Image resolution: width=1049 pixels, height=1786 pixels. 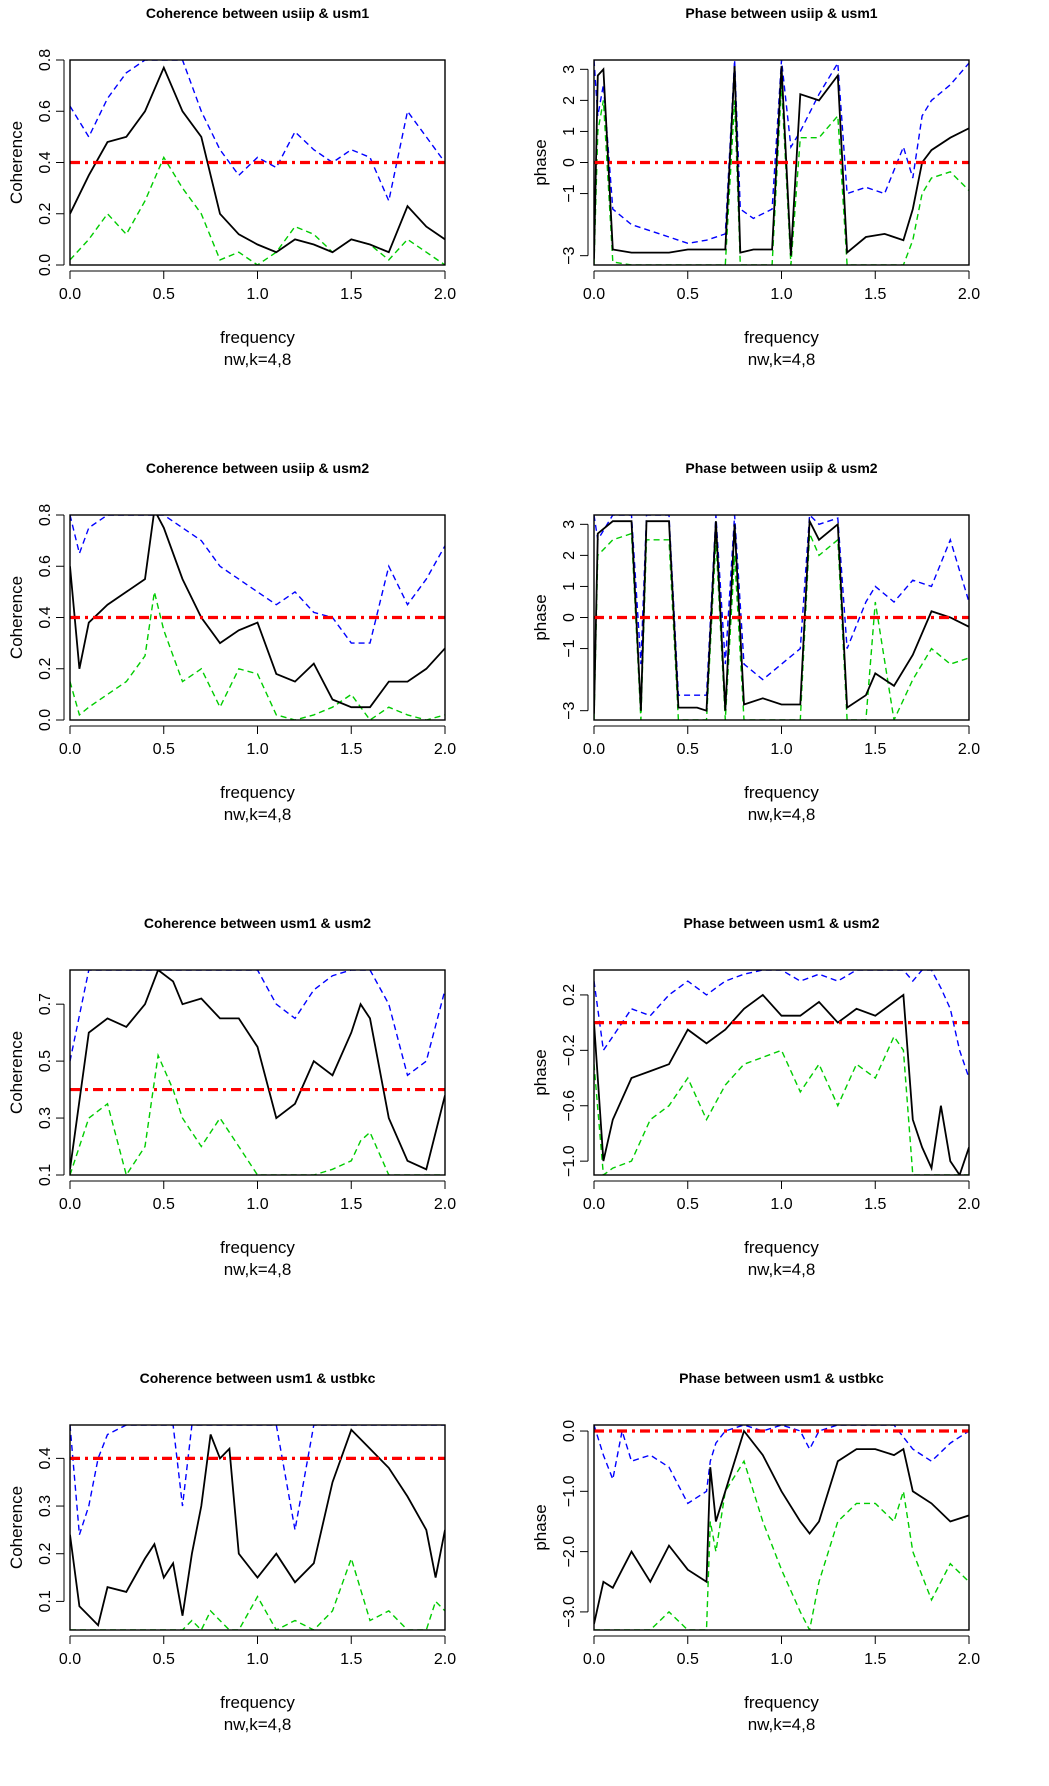 I want to click on y-tick-label: −3, so click(x=569, y=710).